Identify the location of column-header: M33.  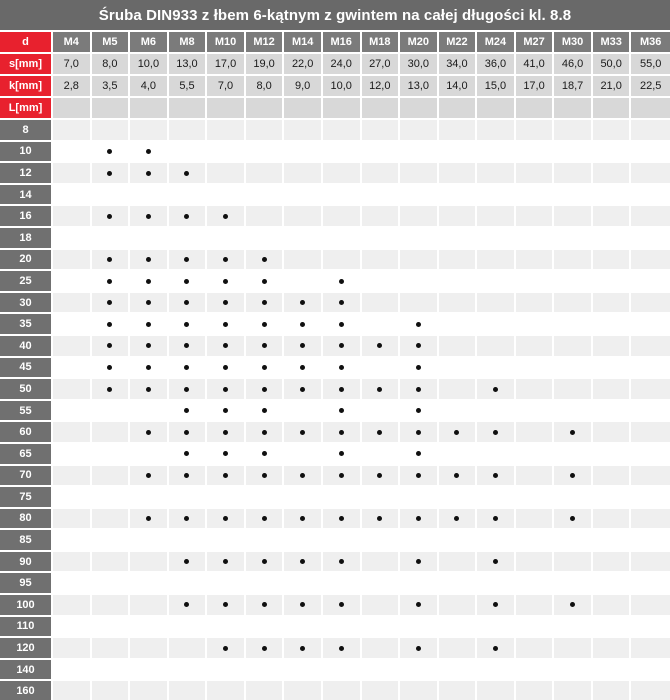
(612, 43).